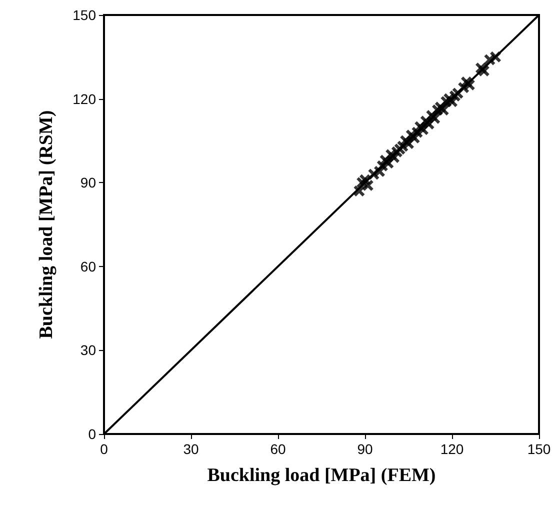 This screenshot has width=554, height=516. What do you see at coordinates (104, 449) in the screenshot?
I see `x-tick-label: 0` at bounding box center [104, 449].